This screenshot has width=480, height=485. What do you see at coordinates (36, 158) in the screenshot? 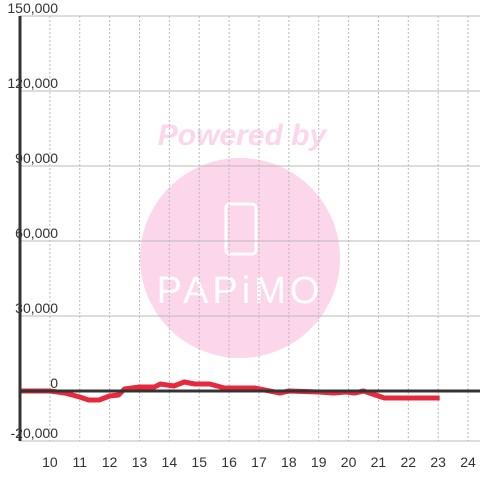
I see `y-tick-label: 90,000` at bounding box center [36, 158].